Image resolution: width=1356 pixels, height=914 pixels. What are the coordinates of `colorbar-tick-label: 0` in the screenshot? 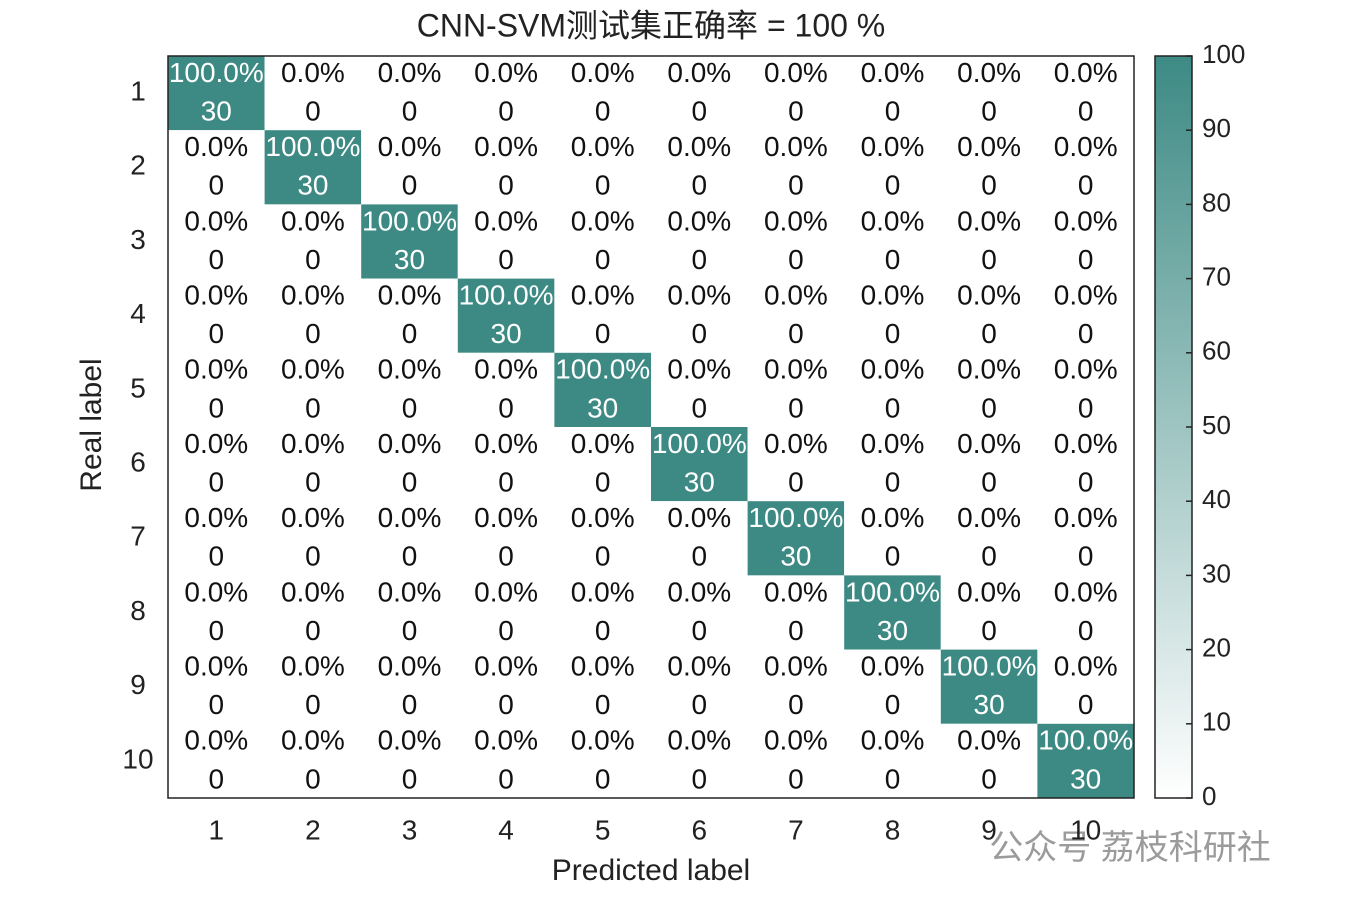 It's located at (1209, 796).